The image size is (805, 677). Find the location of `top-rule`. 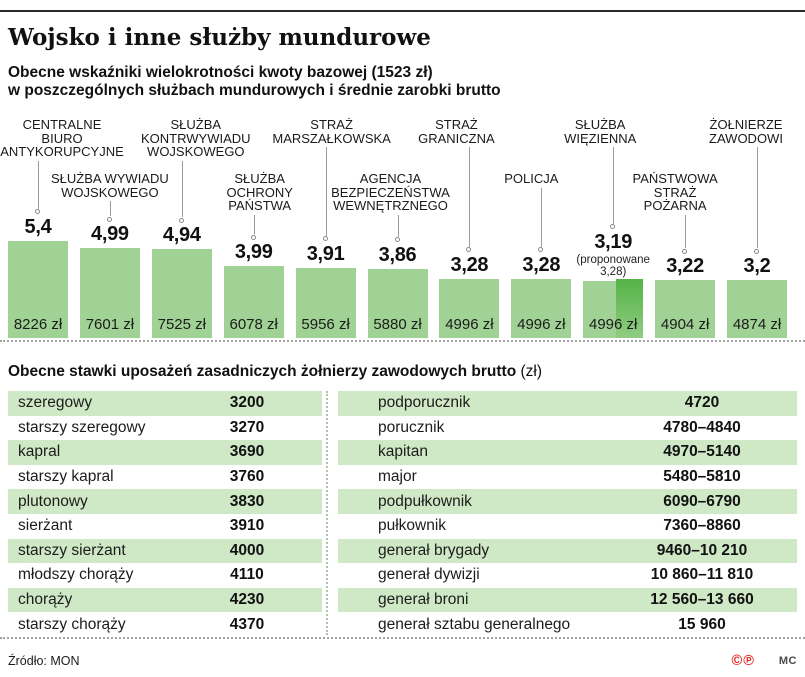

top-rule is located at coordinates (402, 11).